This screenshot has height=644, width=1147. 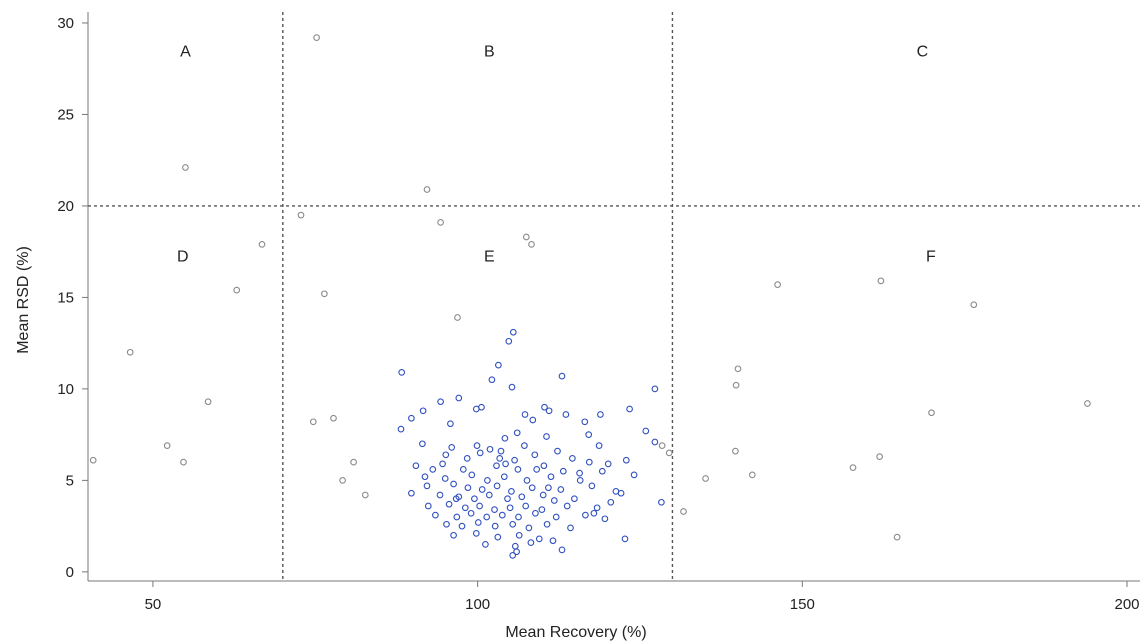 I want to click on region-label-b: B, so click(x=489, y=51).